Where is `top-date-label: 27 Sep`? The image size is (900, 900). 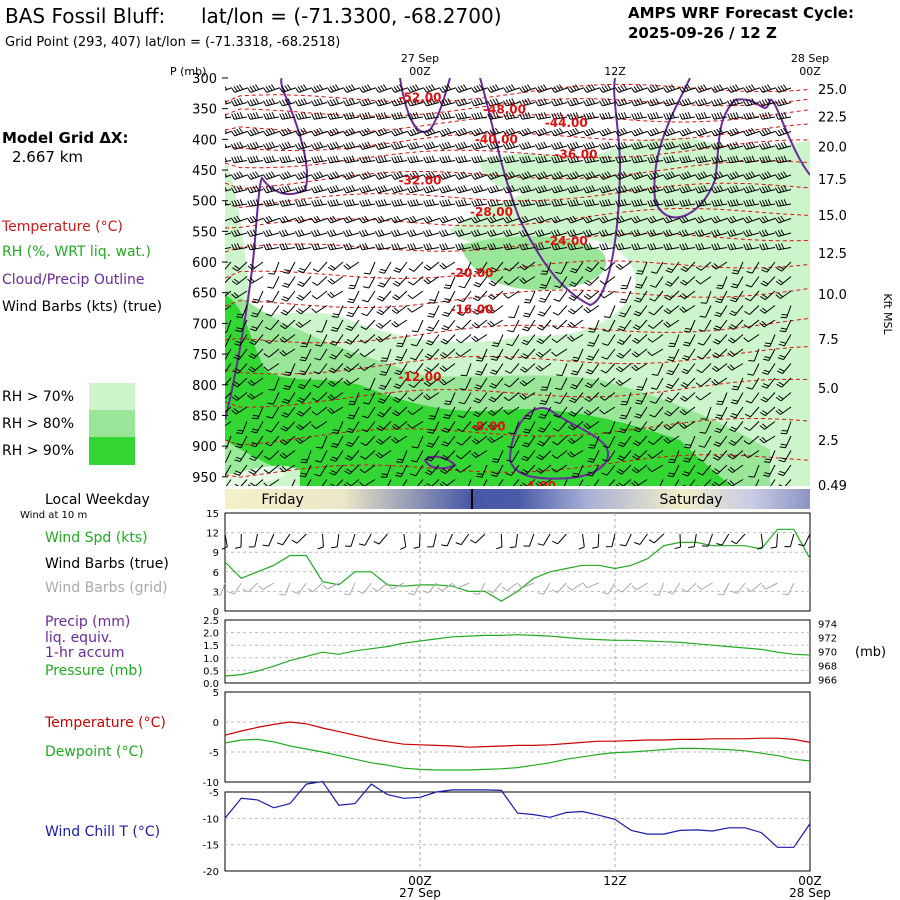 top-date-label: 27 Sep is located at coordinates (420, 58).